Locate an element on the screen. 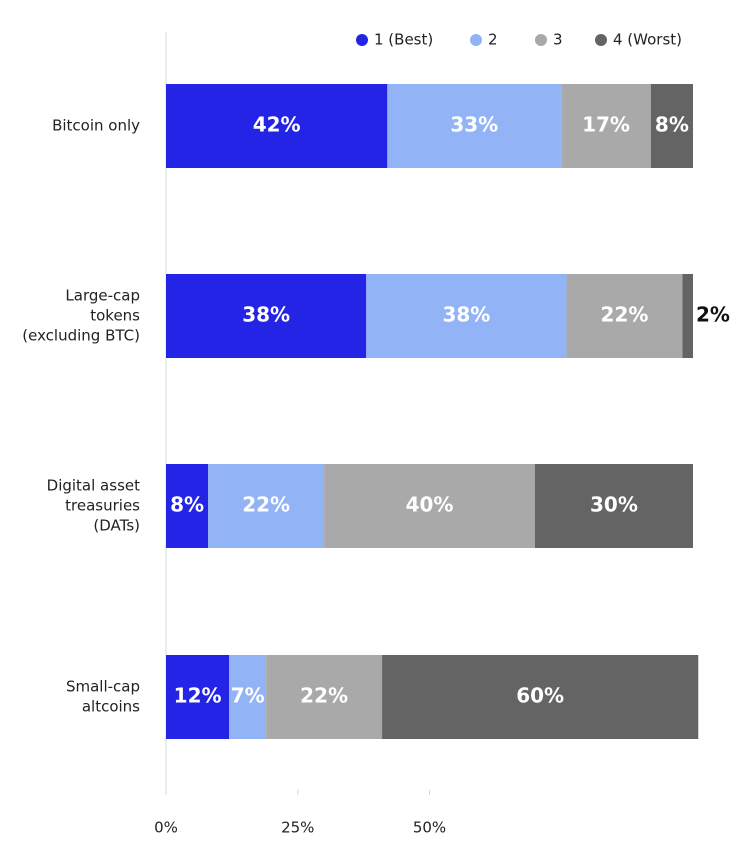 The image size is (750, 853). x-tick-label: 50% is located at coordinates (429, 828).